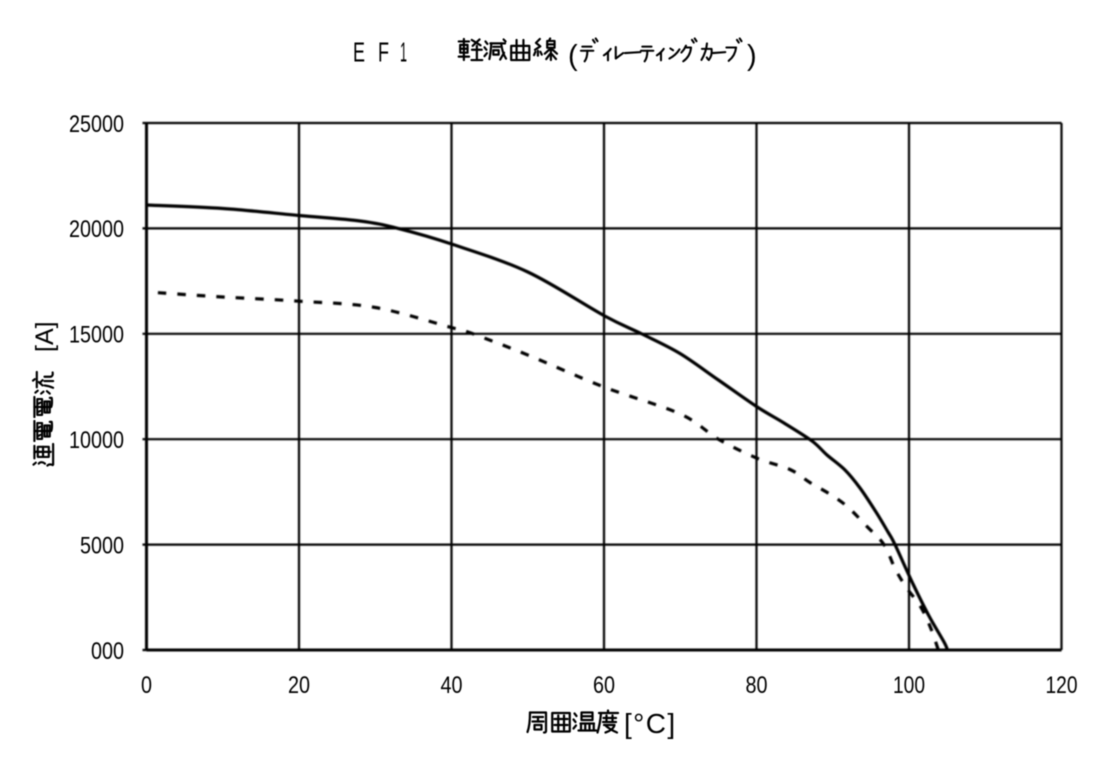 This screenshot has width=1102, height=776. Describe the element at coordinates (757, 685) in the screenshot. I see `svg-text: 80` at that location.